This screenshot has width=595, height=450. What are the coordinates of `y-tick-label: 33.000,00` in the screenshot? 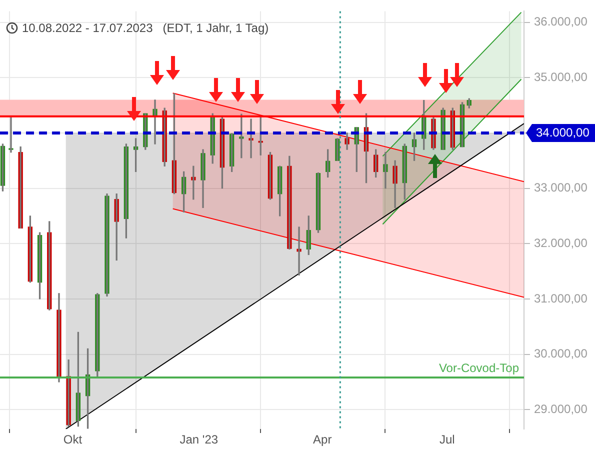 It's located at (561, 187).